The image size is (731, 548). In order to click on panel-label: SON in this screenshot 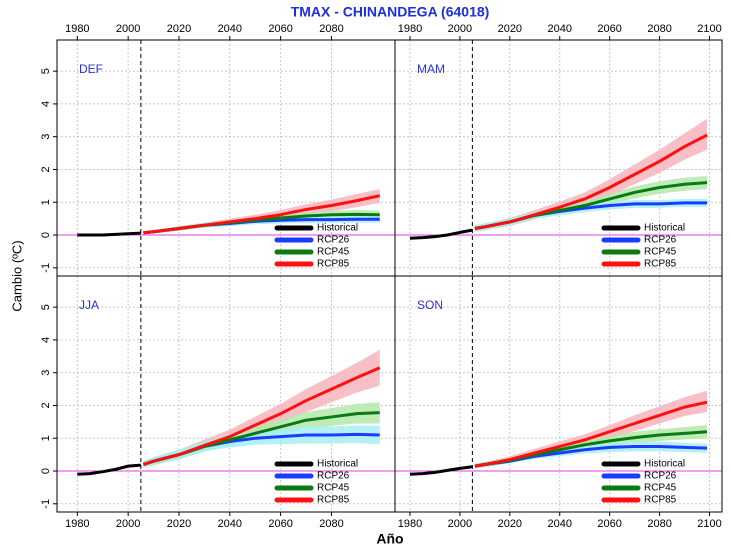, I will do `click(430, 305)`.